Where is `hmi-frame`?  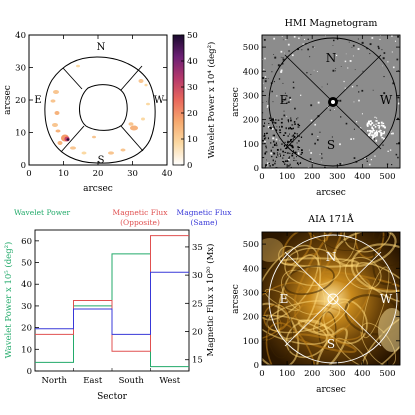
hmi-frame is located at coordinates (331, 101).